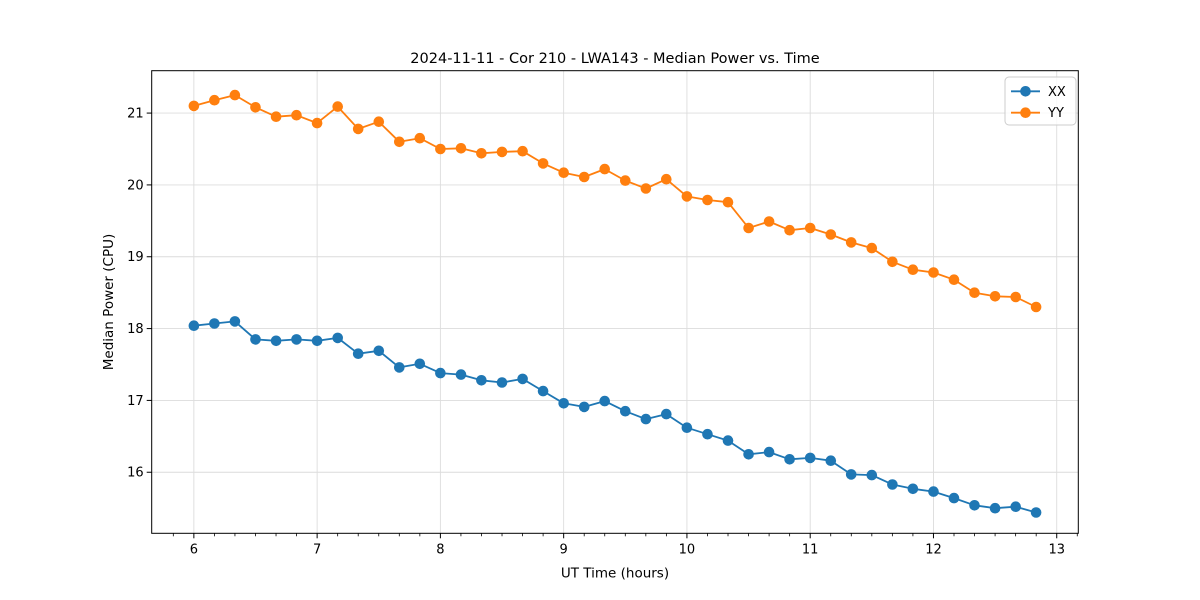 This screenshot has height=600, width=1200. Describe the element at coordinates (1057, 92) in the screenshot. I see `legend-label: XX` at that location.